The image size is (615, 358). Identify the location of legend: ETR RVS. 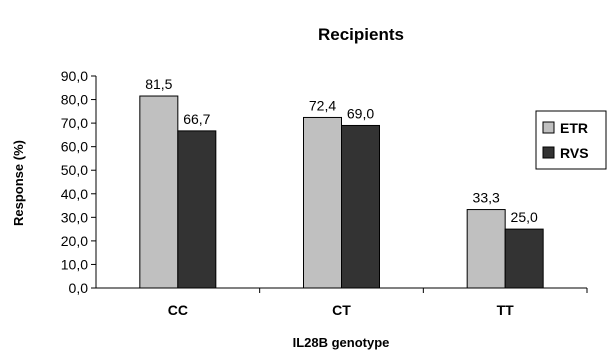
(571, 140).